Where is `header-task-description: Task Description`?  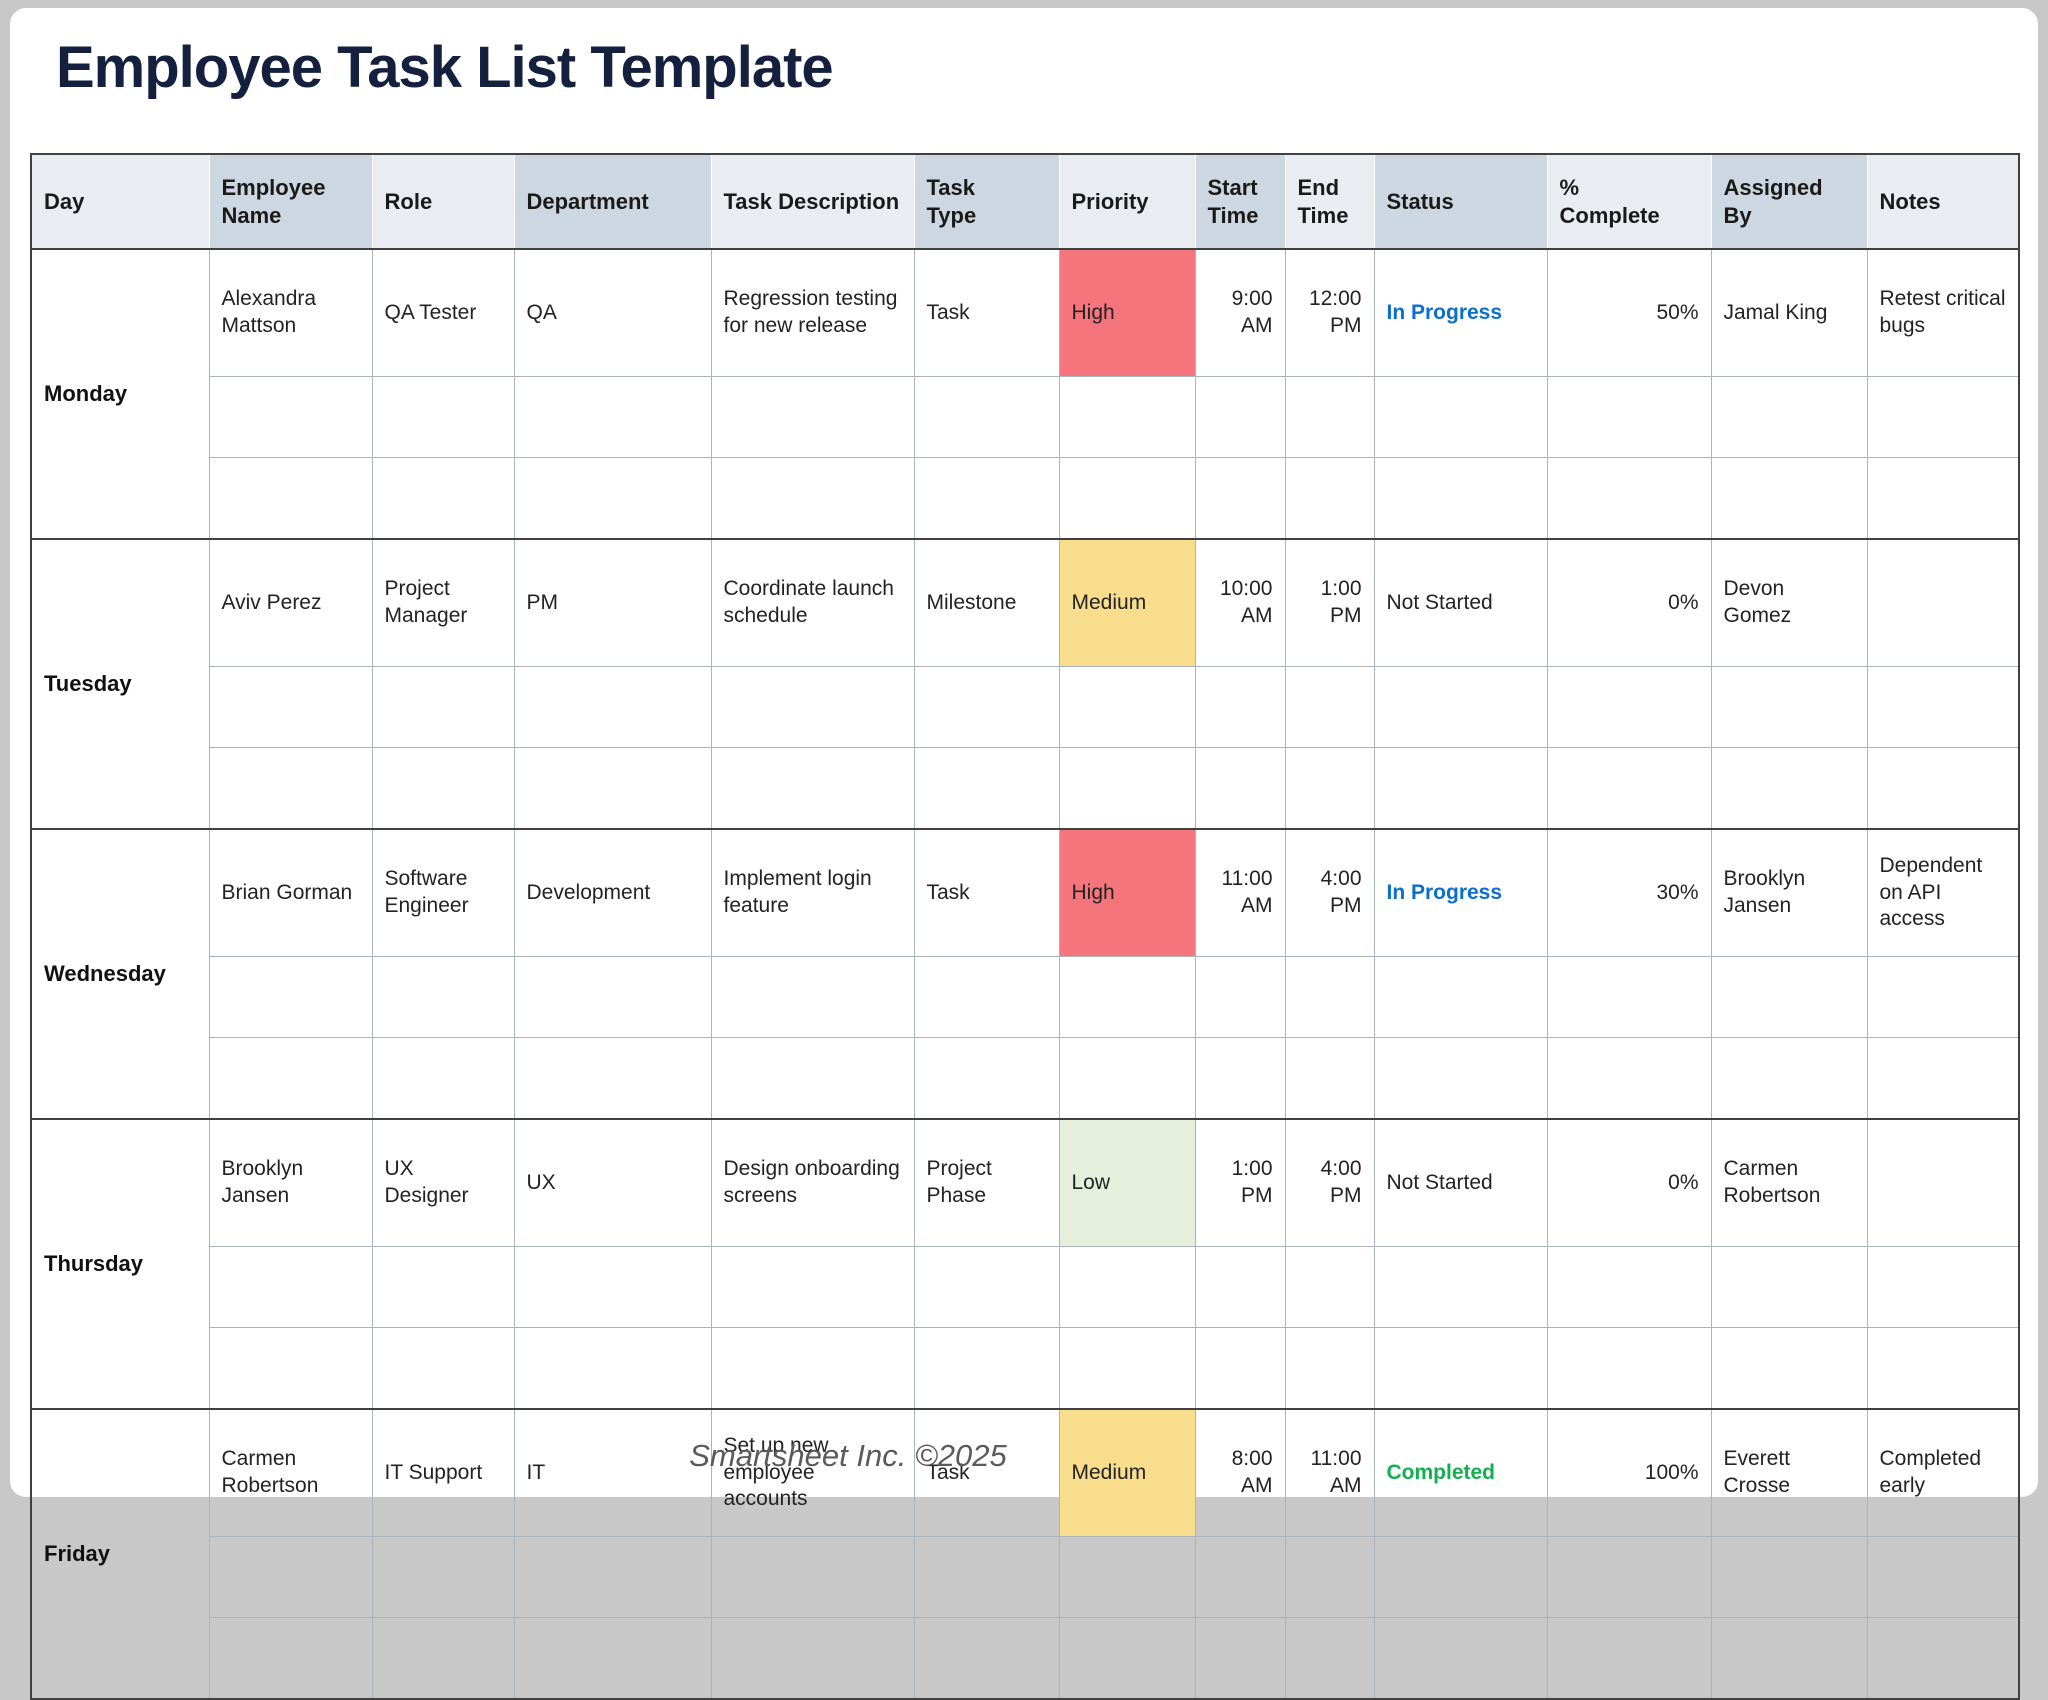
header-task-description: Task Description is located at coordinates (812, 202).